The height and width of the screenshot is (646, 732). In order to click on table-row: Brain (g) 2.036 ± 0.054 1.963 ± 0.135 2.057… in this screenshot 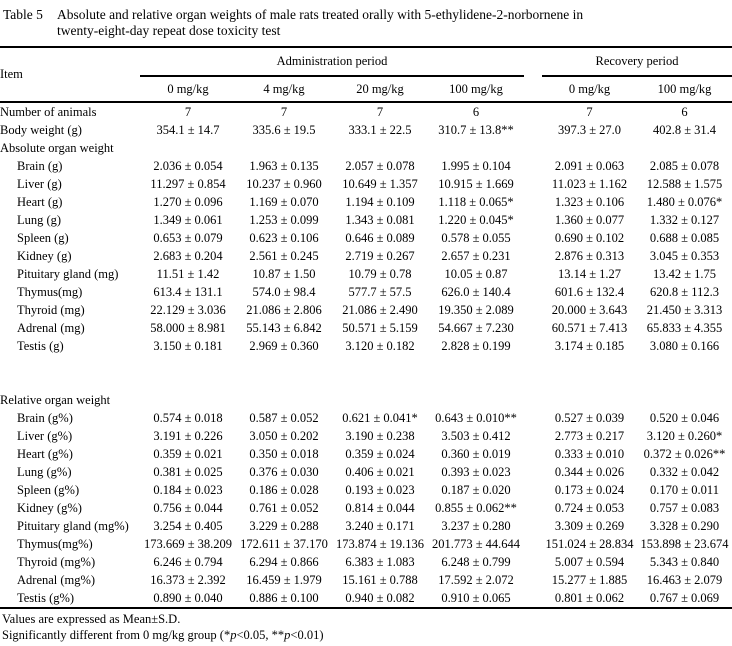, I will do `click(366, 166)`.